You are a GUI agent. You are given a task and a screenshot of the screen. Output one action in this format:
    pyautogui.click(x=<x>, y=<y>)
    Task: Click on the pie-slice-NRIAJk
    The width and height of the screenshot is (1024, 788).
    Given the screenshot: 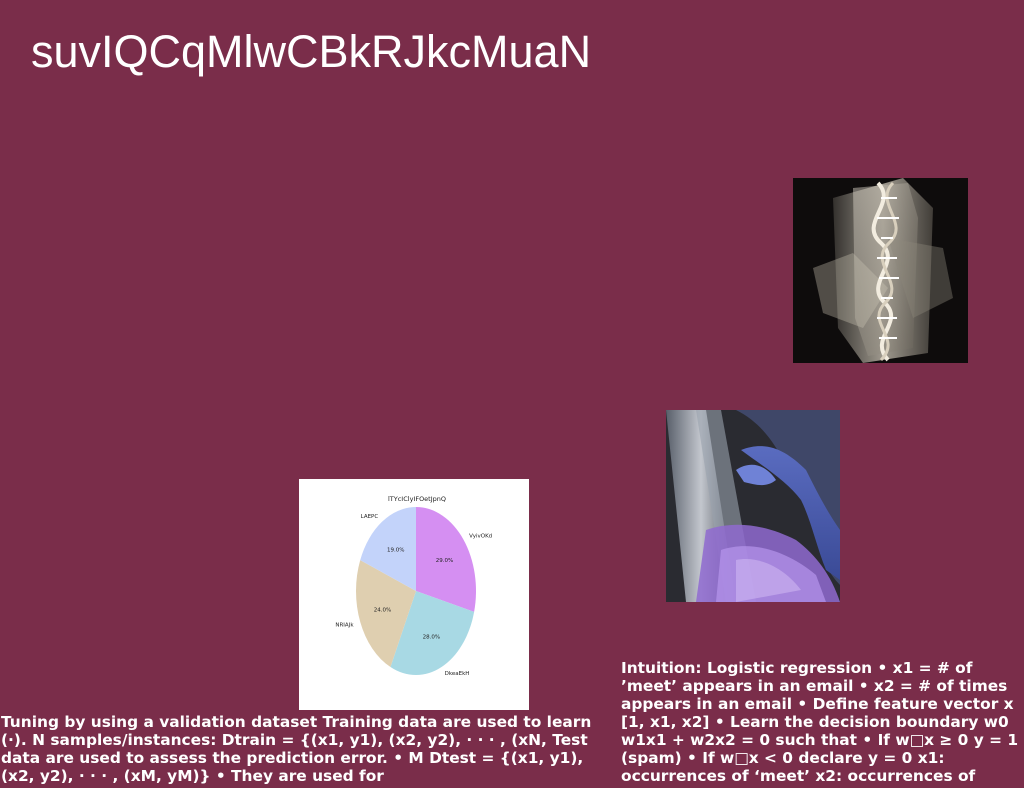 What is the action you would take?
    pyautogui.click(x=386, y=614)
    